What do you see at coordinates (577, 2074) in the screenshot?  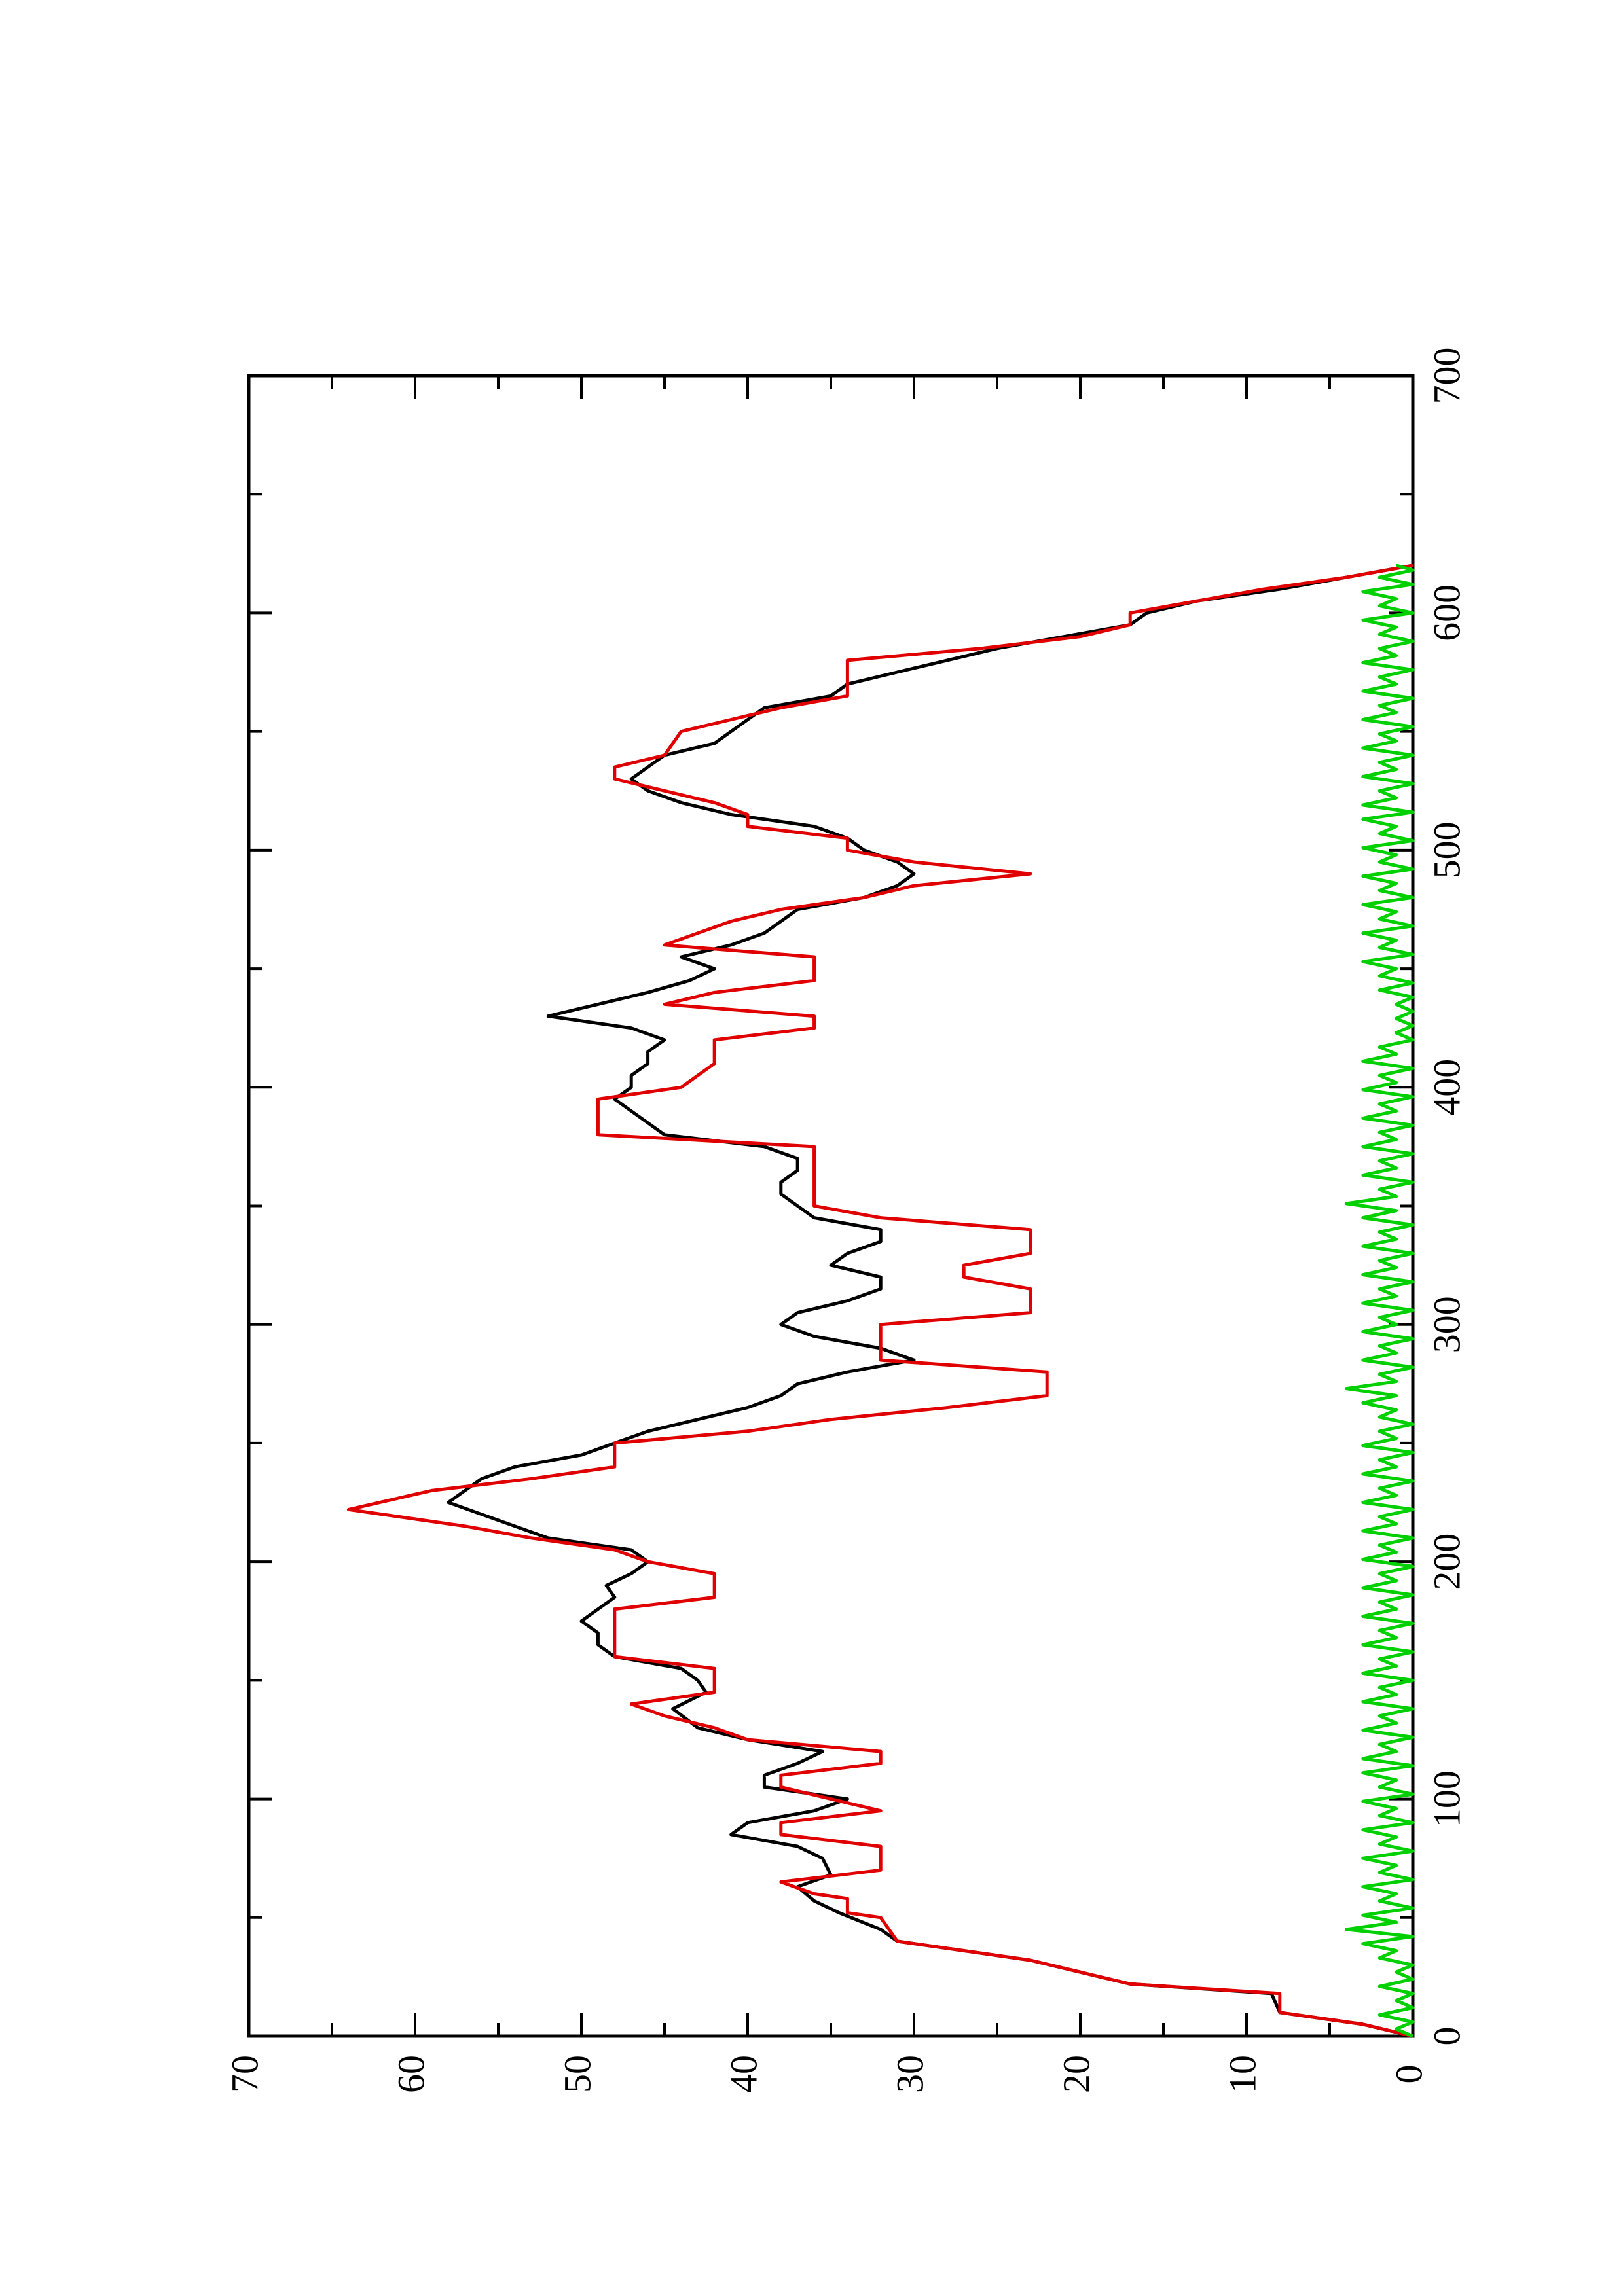 I see `y-tick-label: 50` at bounding box center [577, 2074].